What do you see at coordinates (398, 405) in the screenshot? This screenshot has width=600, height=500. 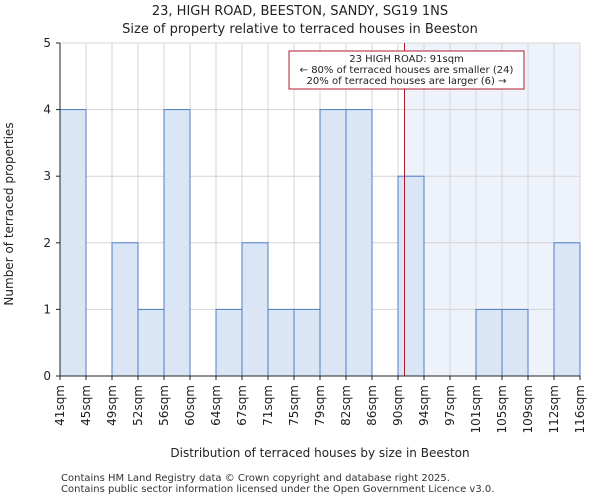 I see `x-tick-label: 90sqm` at bounding box center [398, 405].